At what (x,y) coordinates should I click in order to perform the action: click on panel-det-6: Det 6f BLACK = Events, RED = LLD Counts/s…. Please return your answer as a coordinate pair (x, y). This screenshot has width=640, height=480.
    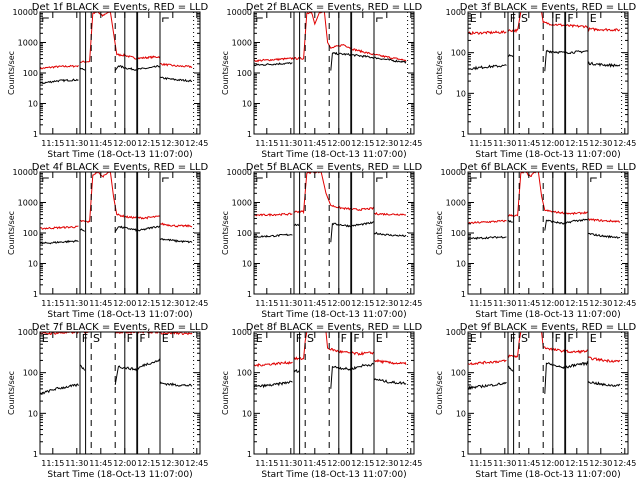
    Looking at the image, I should click on (535, 241).